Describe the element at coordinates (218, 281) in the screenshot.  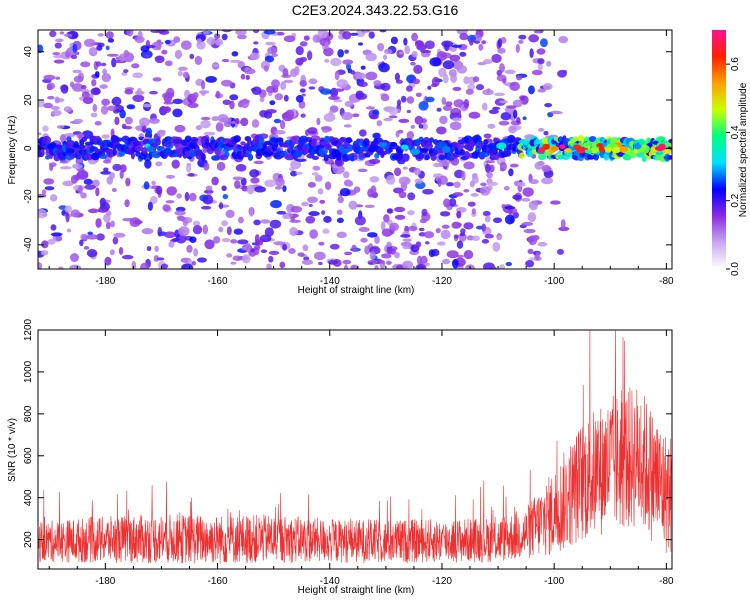
I see `spectrogram-x-tick-label: -160` at that location.